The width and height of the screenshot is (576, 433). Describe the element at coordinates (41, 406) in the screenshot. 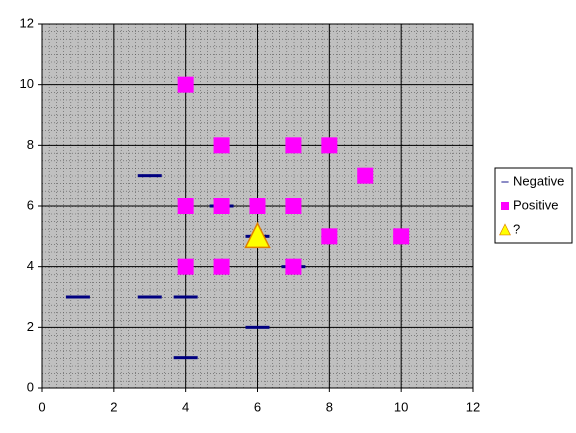

I see `x-tick-label: 0` at that location.